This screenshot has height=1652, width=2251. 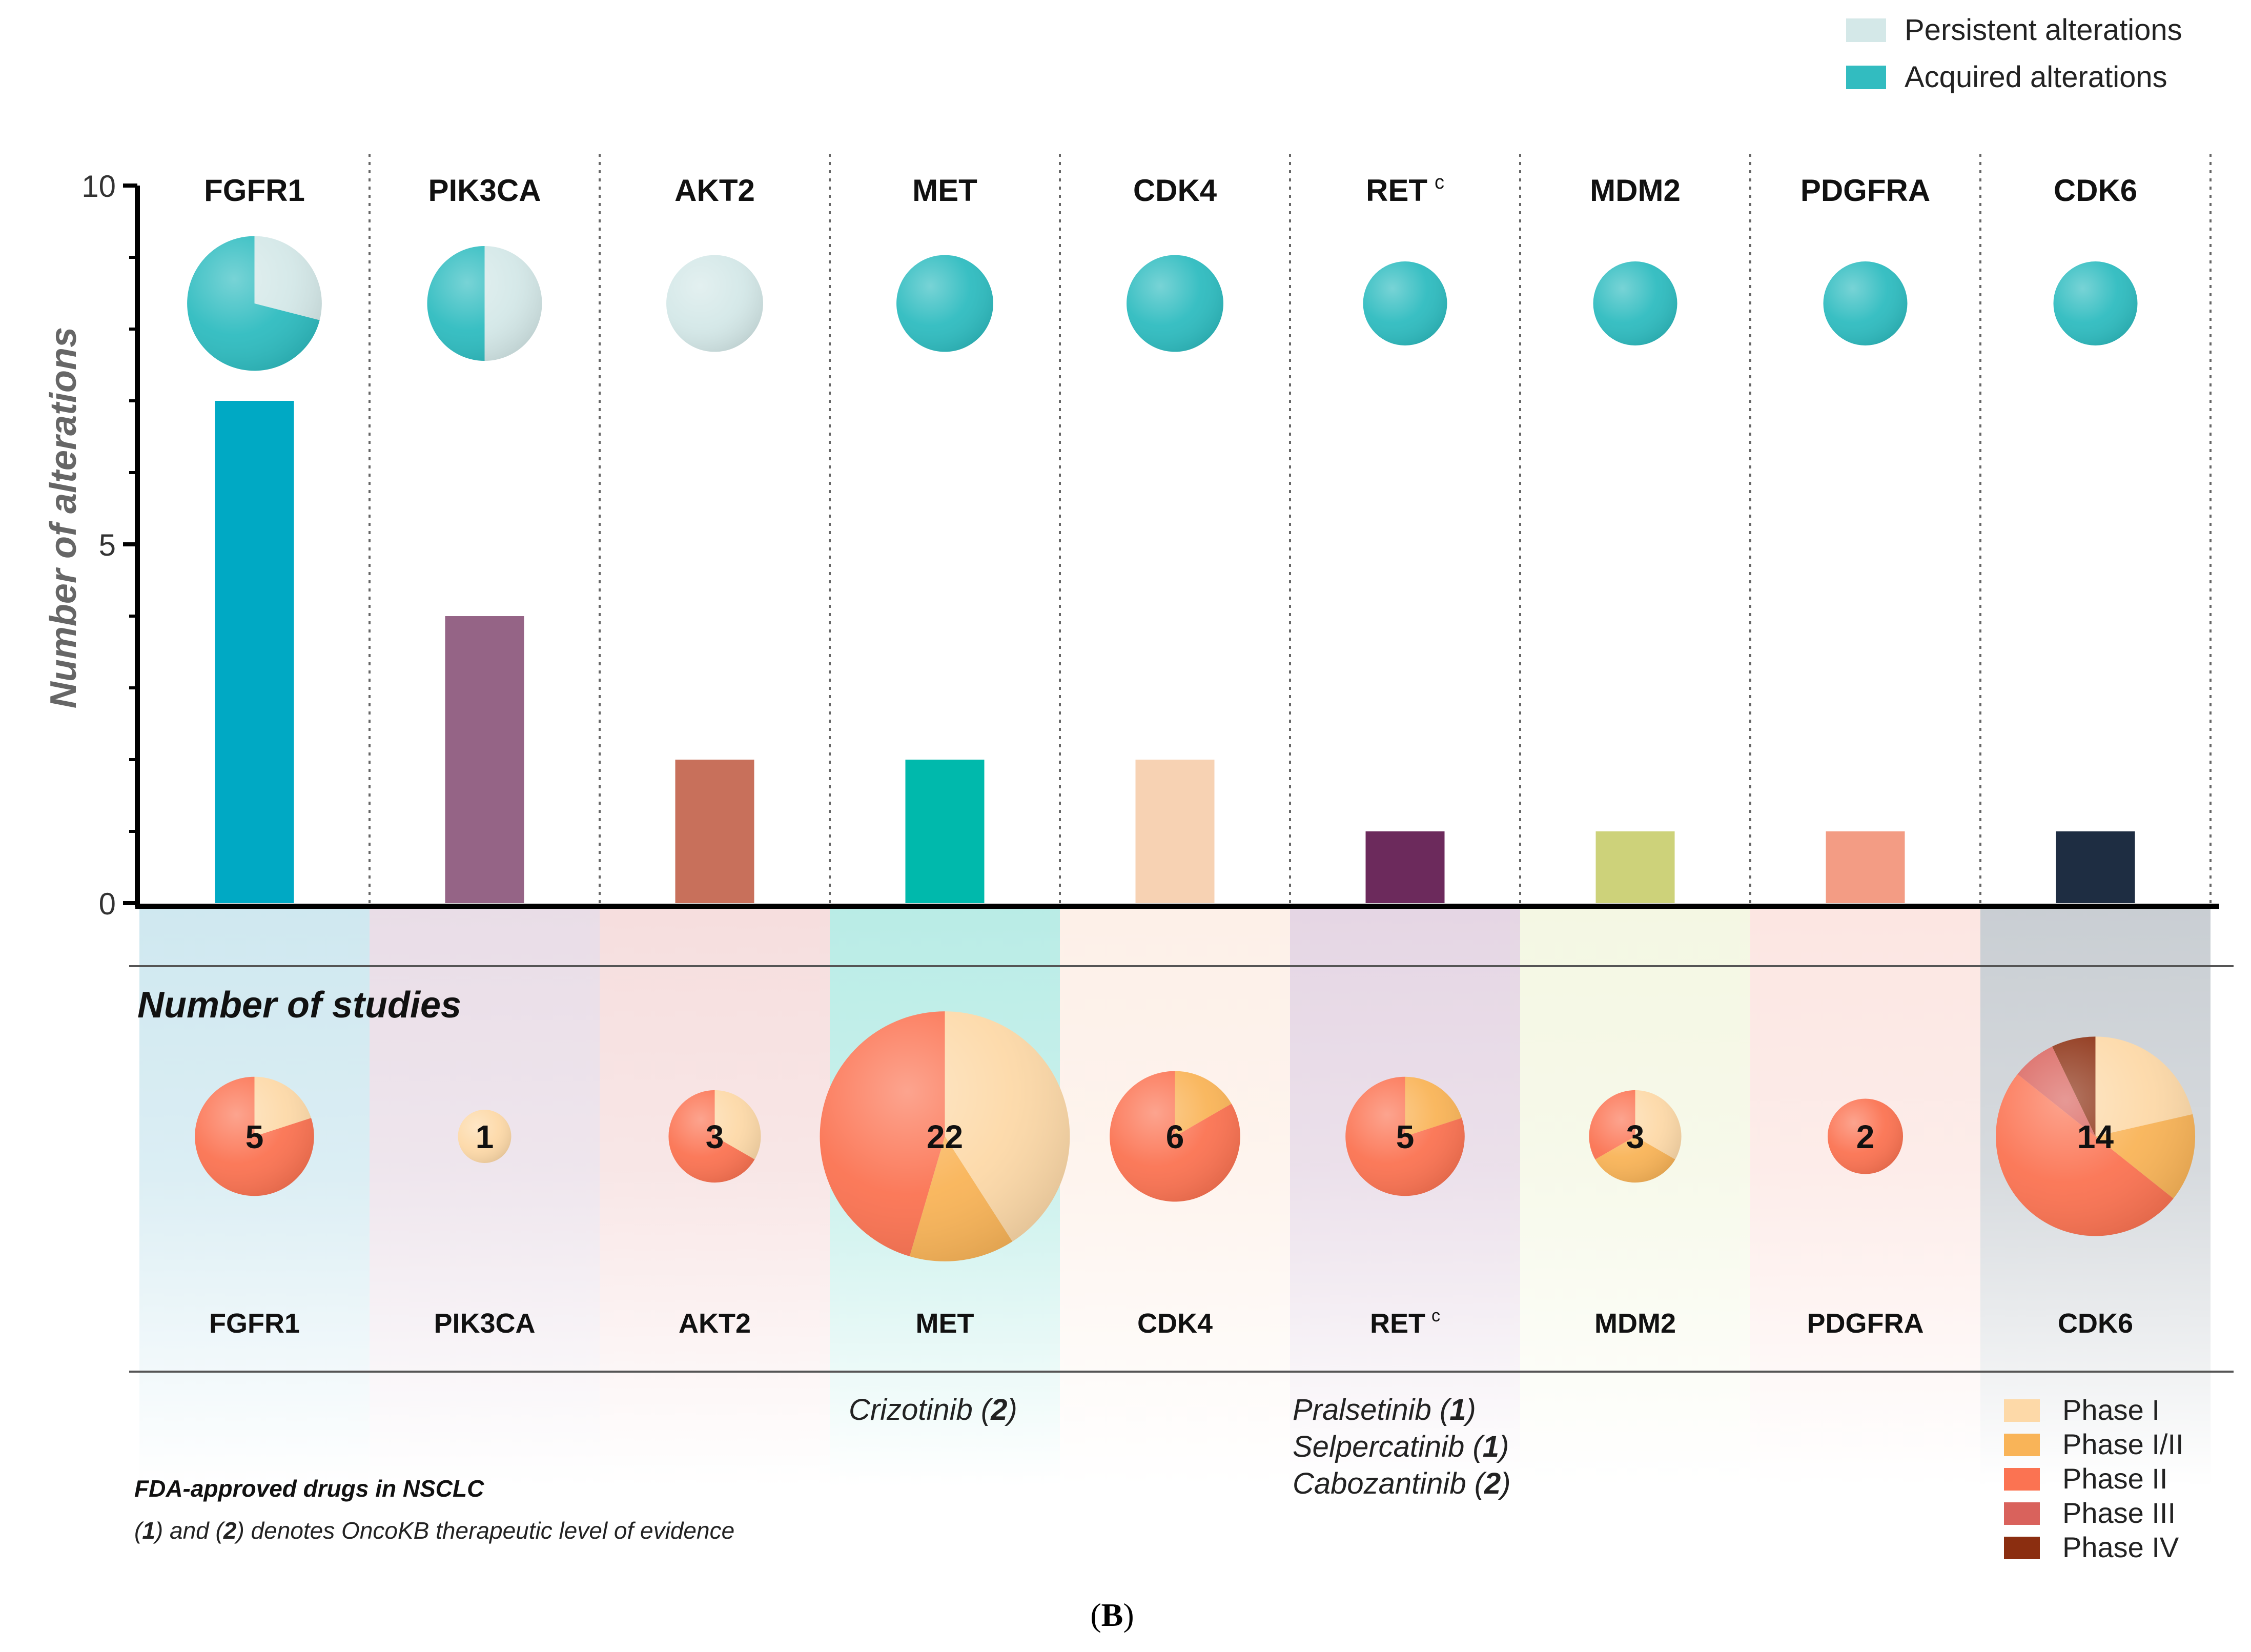 I want to click on study-pie-met-shading, so click(x=945, y=1136).